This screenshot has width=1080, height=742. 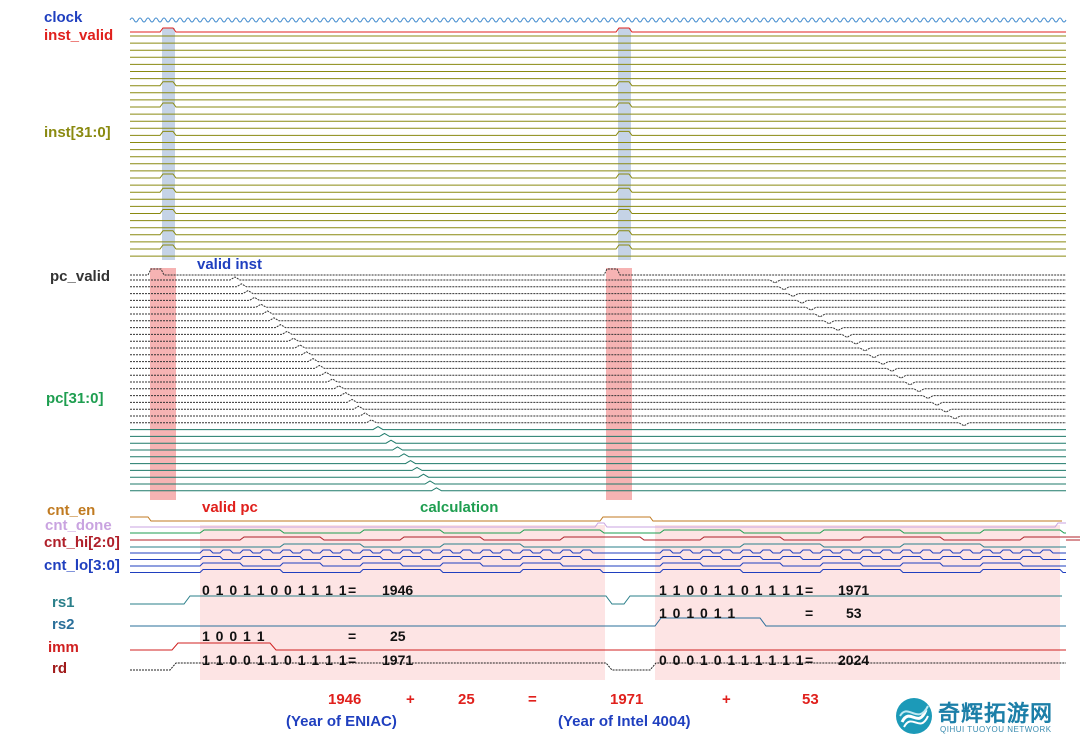 I want to click on pc-valid-band-second, so click(x=619, y=384).